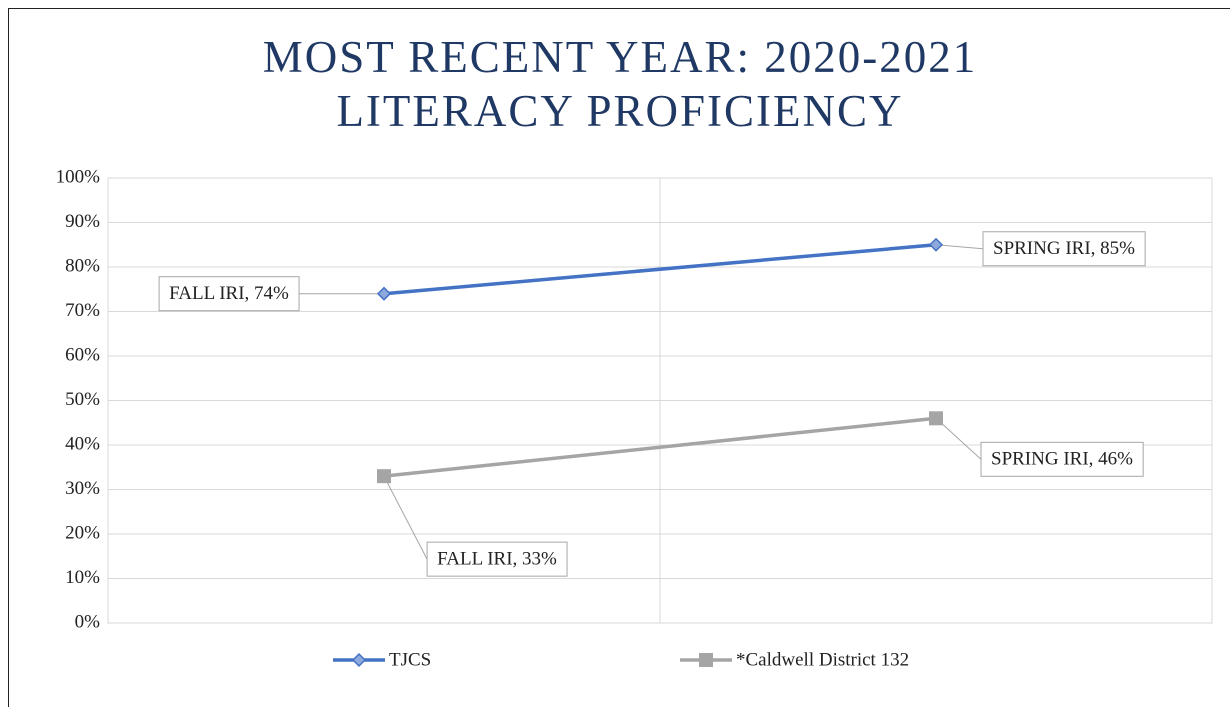 The width and height of the screenshot is (1230, 707). I want to click on y-tick-label: 100%, so click(78, 176).